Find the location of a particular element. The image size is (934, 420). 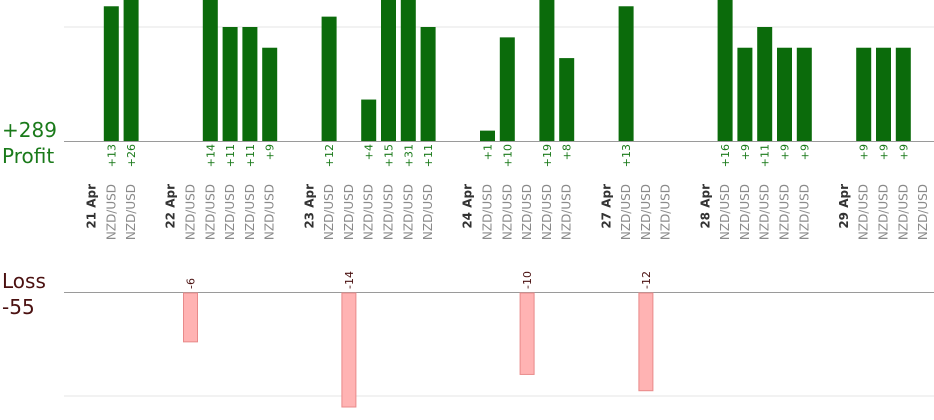

profit-value-label: +14 is located at coordinates (210, 155).